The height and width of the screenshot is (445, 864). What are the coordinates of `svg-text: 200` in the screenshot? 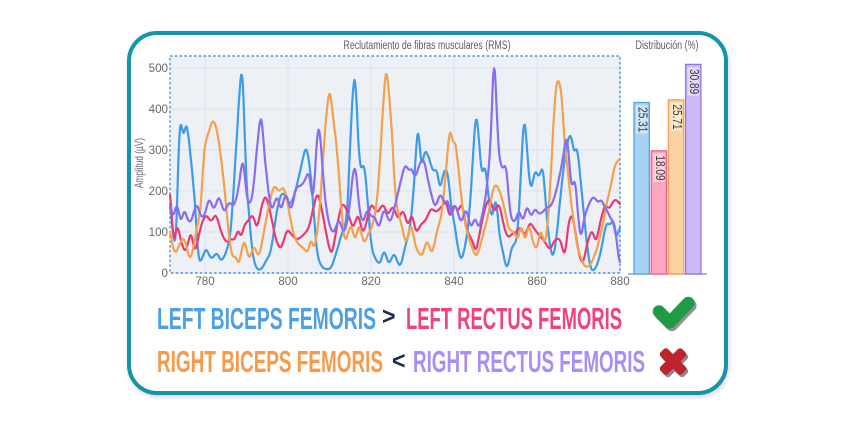 It's located at (158, 191).